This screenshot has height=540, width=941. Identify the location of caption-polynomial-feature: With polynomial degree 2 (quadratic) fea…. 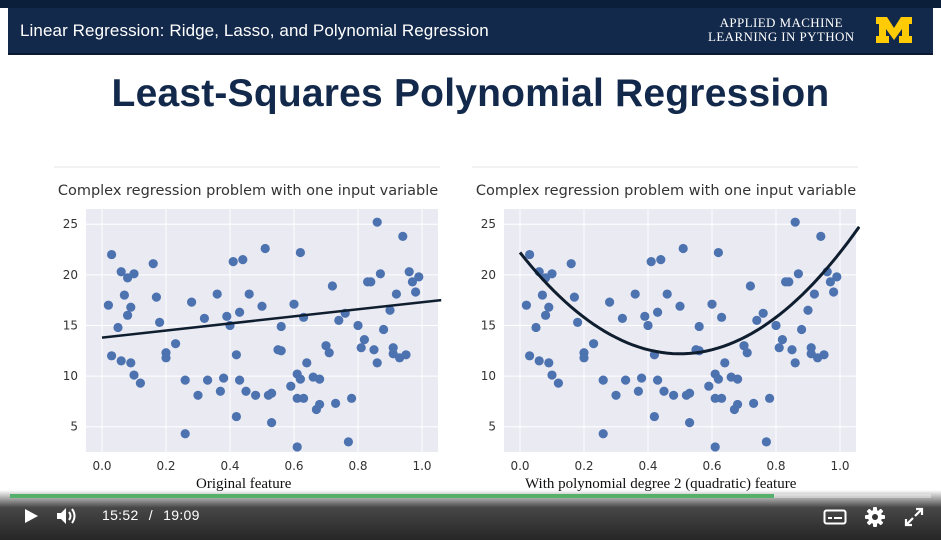
(661, 484).